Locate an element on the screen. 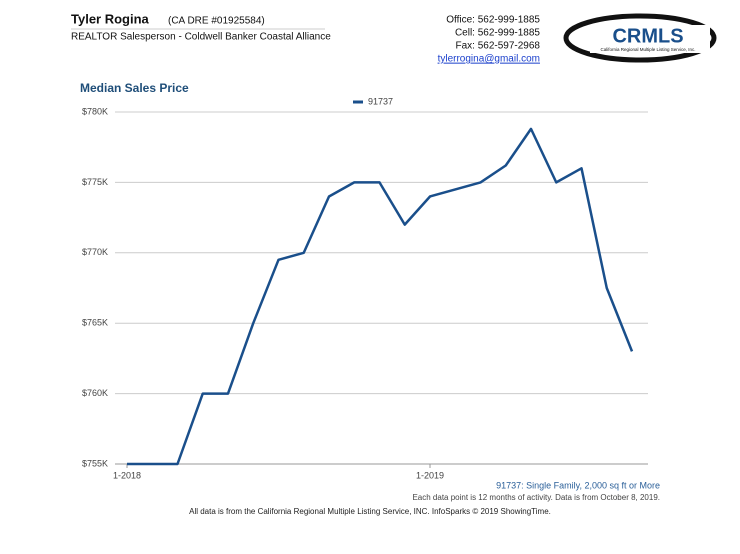  legend-label: 91737 is located at coordinates (380, 101).